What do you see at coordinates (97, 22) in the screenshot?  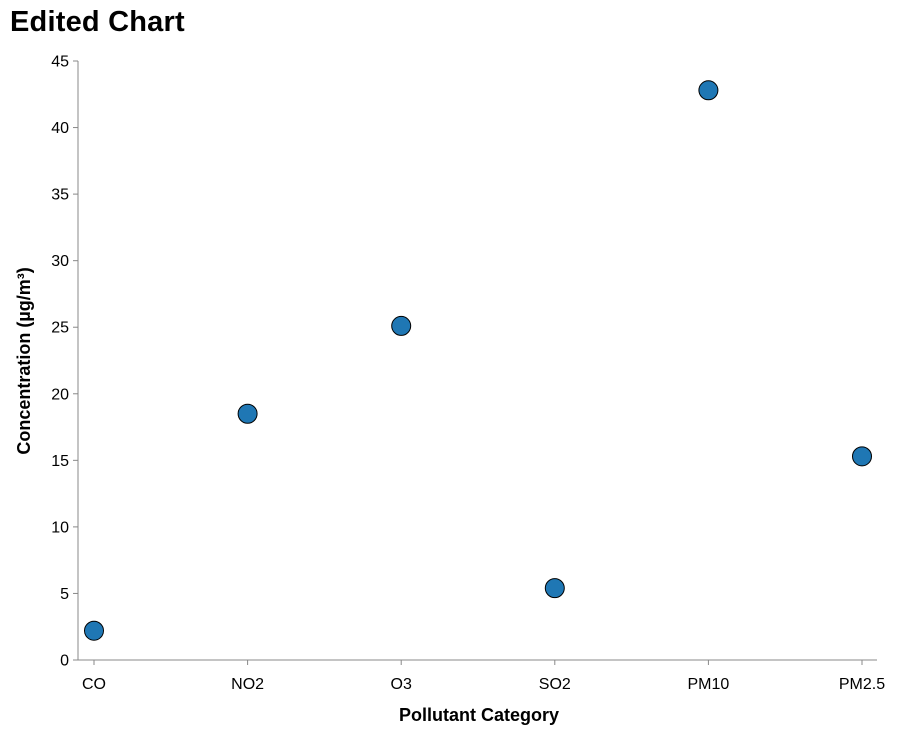 I see `chart-title: Edited Chart` at bounding box center [97, 22].